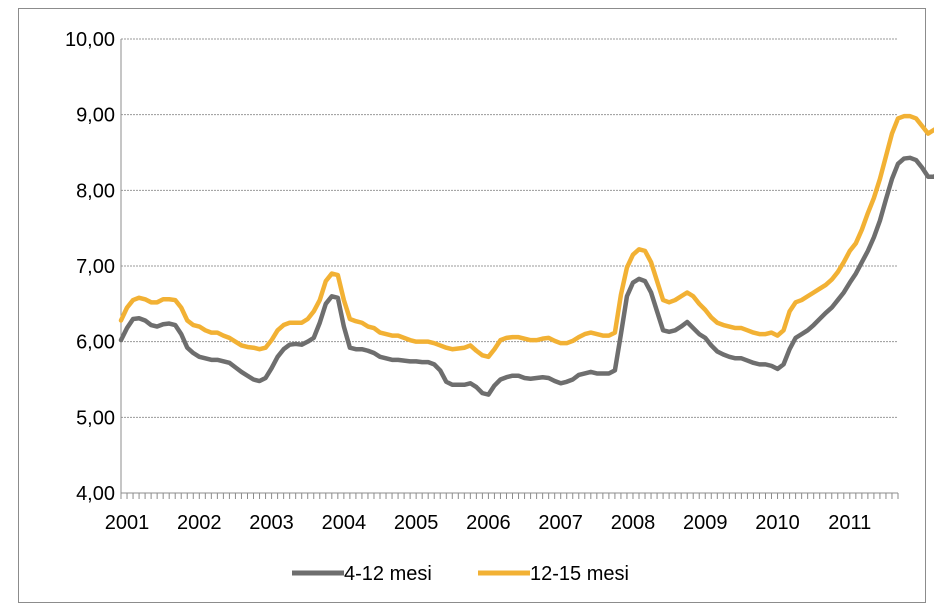 Image resolution: width=934 pixels, height=609 pixels. I want to click on x-tick-label: 2006, so click(488, 523).